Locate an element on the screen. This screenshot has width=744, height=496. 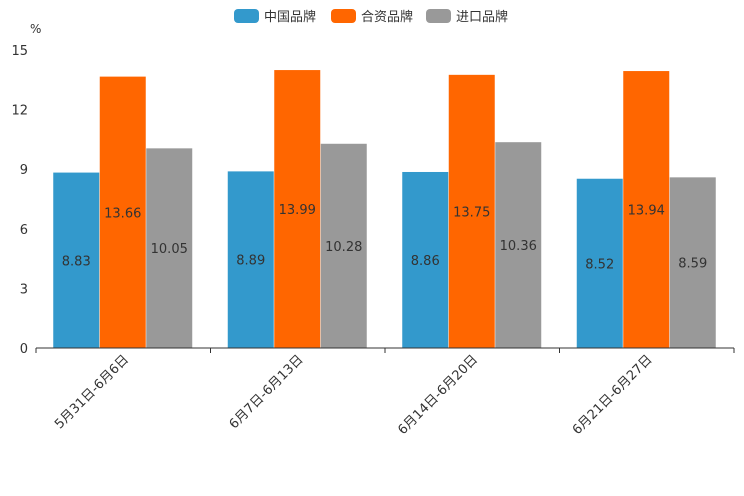
y-tick-label: 15 is located at coordinates (19, 51).